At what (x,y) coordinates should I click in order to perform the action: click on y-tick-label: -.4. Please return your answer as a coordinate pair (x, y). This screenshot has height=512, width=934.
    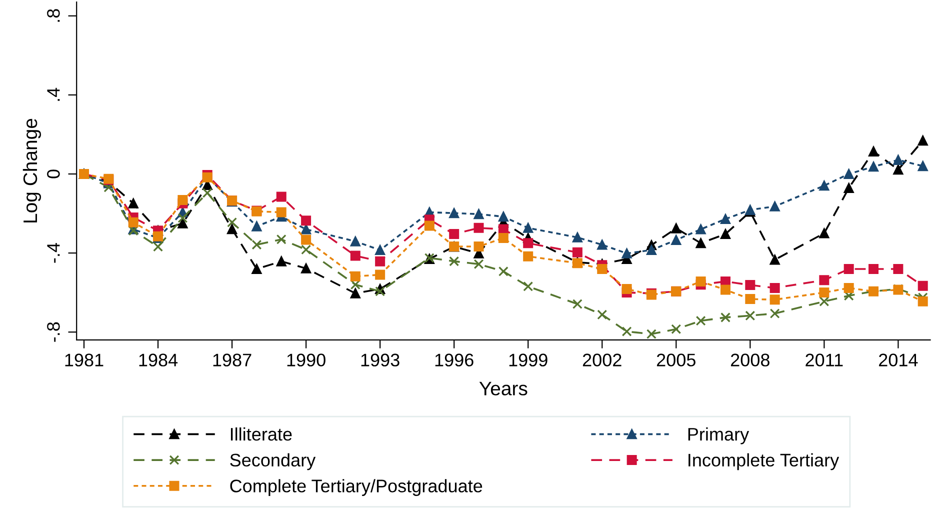
    Looking at the image, I should click on (53, 253).